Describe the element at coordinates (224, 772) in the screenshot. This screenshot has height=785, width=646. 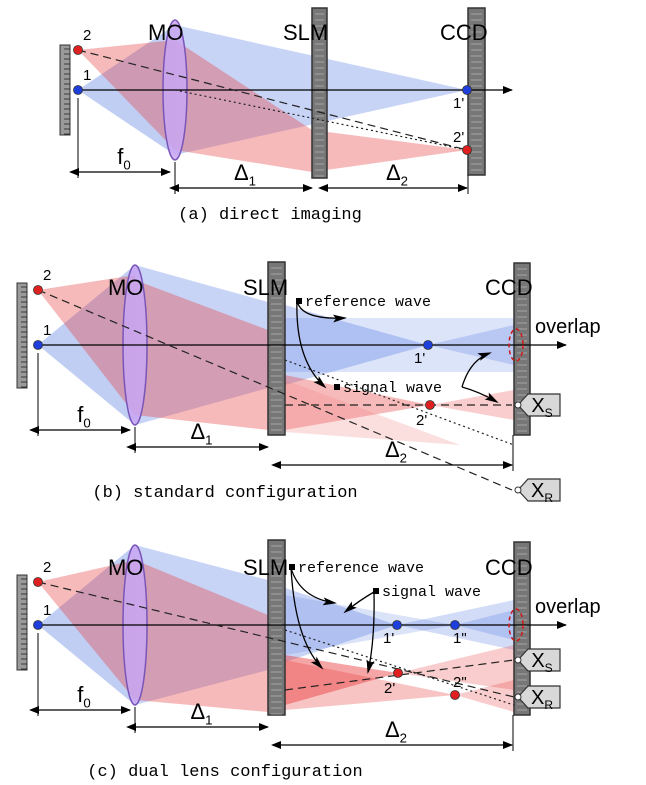
I see `caption: (c) dual lens configuration` at that location.